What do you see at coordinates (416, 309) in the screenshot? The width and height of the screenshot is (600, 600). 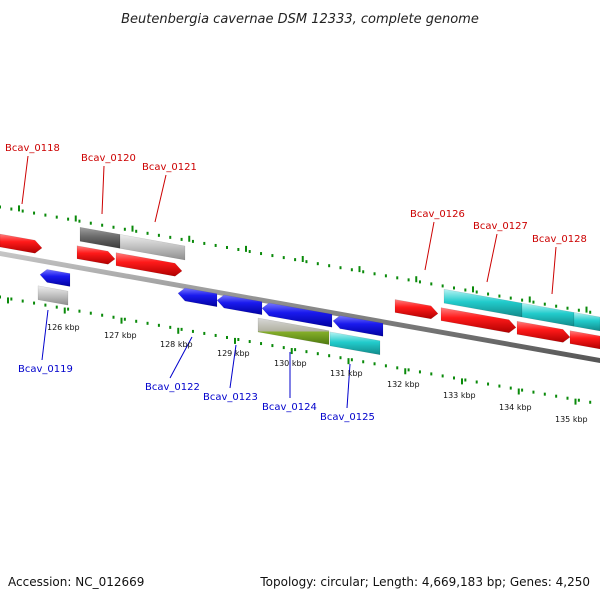 I see `gene-bcav-0126-arrow` at bounding box center [416, 309].